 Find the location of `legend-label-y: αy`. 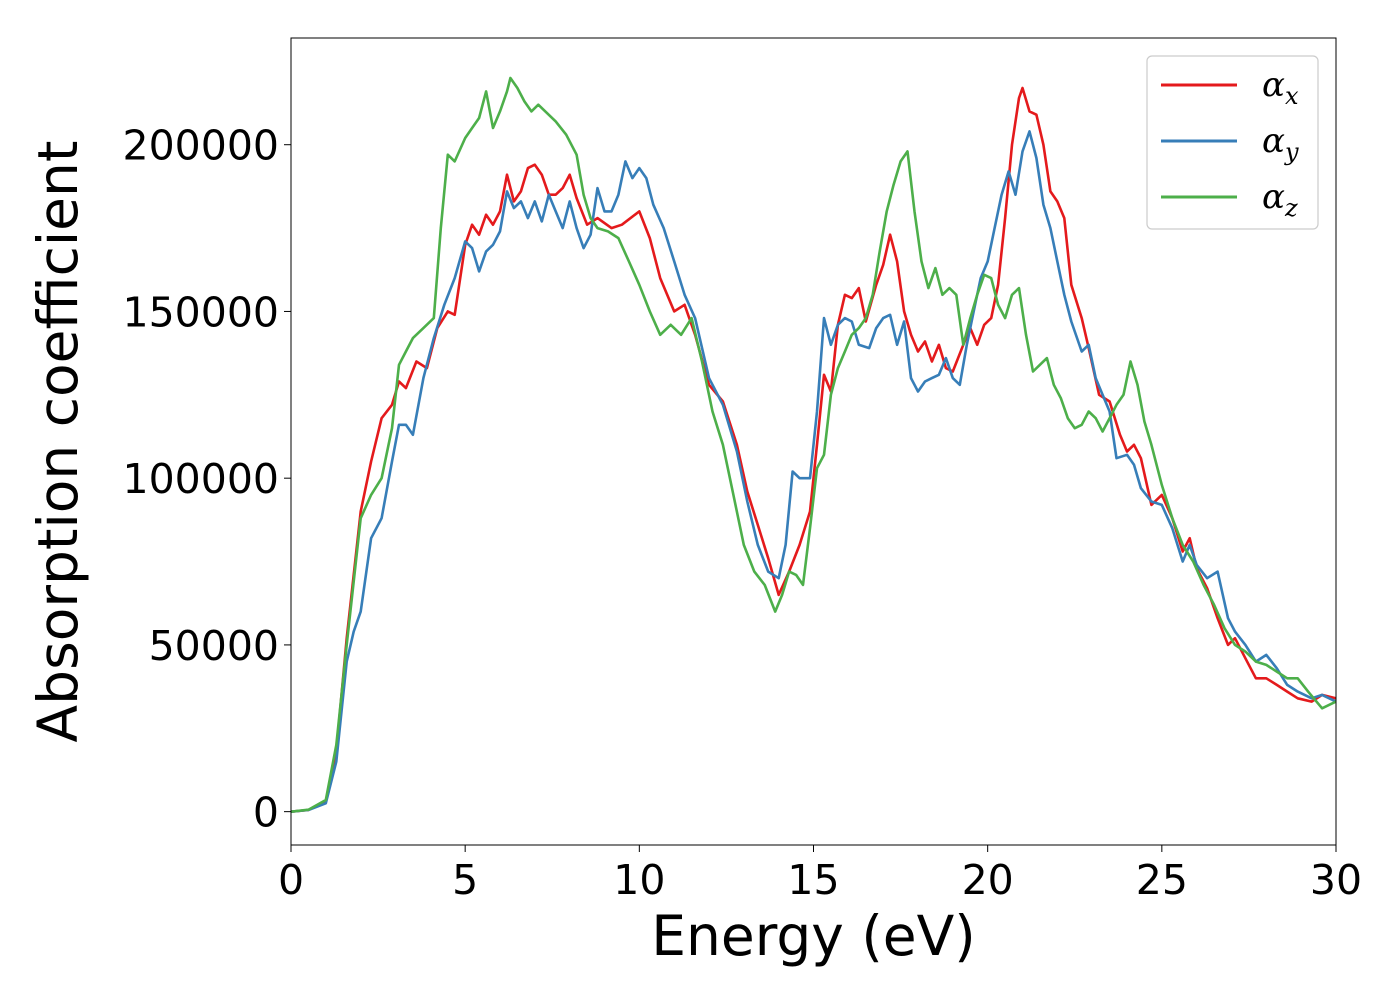

legend-label-y: αy is located at coordinates (1280, 143).